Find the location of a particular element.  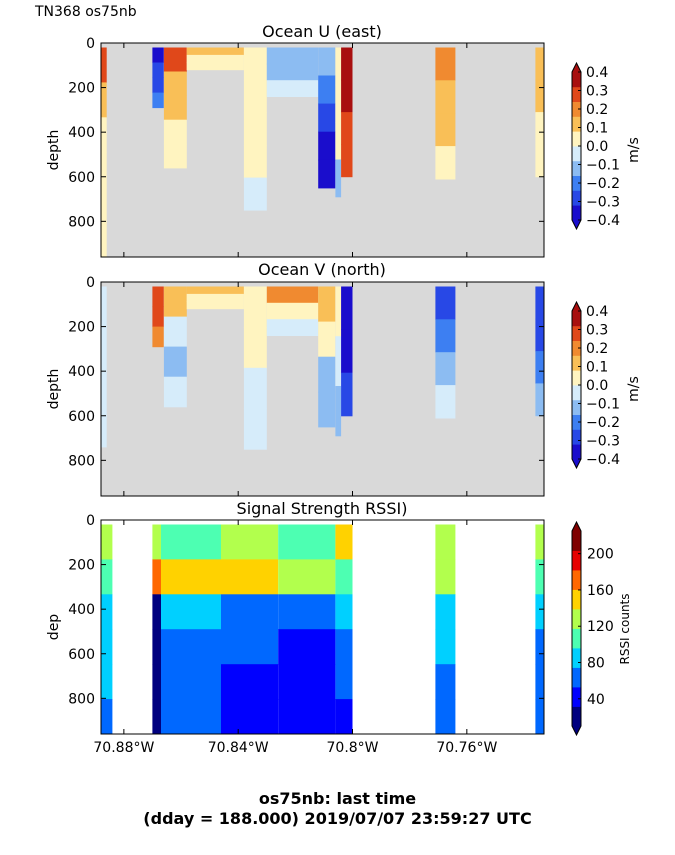

colorbar-tick-label: 0.1 is located at coordinates (597, 368).